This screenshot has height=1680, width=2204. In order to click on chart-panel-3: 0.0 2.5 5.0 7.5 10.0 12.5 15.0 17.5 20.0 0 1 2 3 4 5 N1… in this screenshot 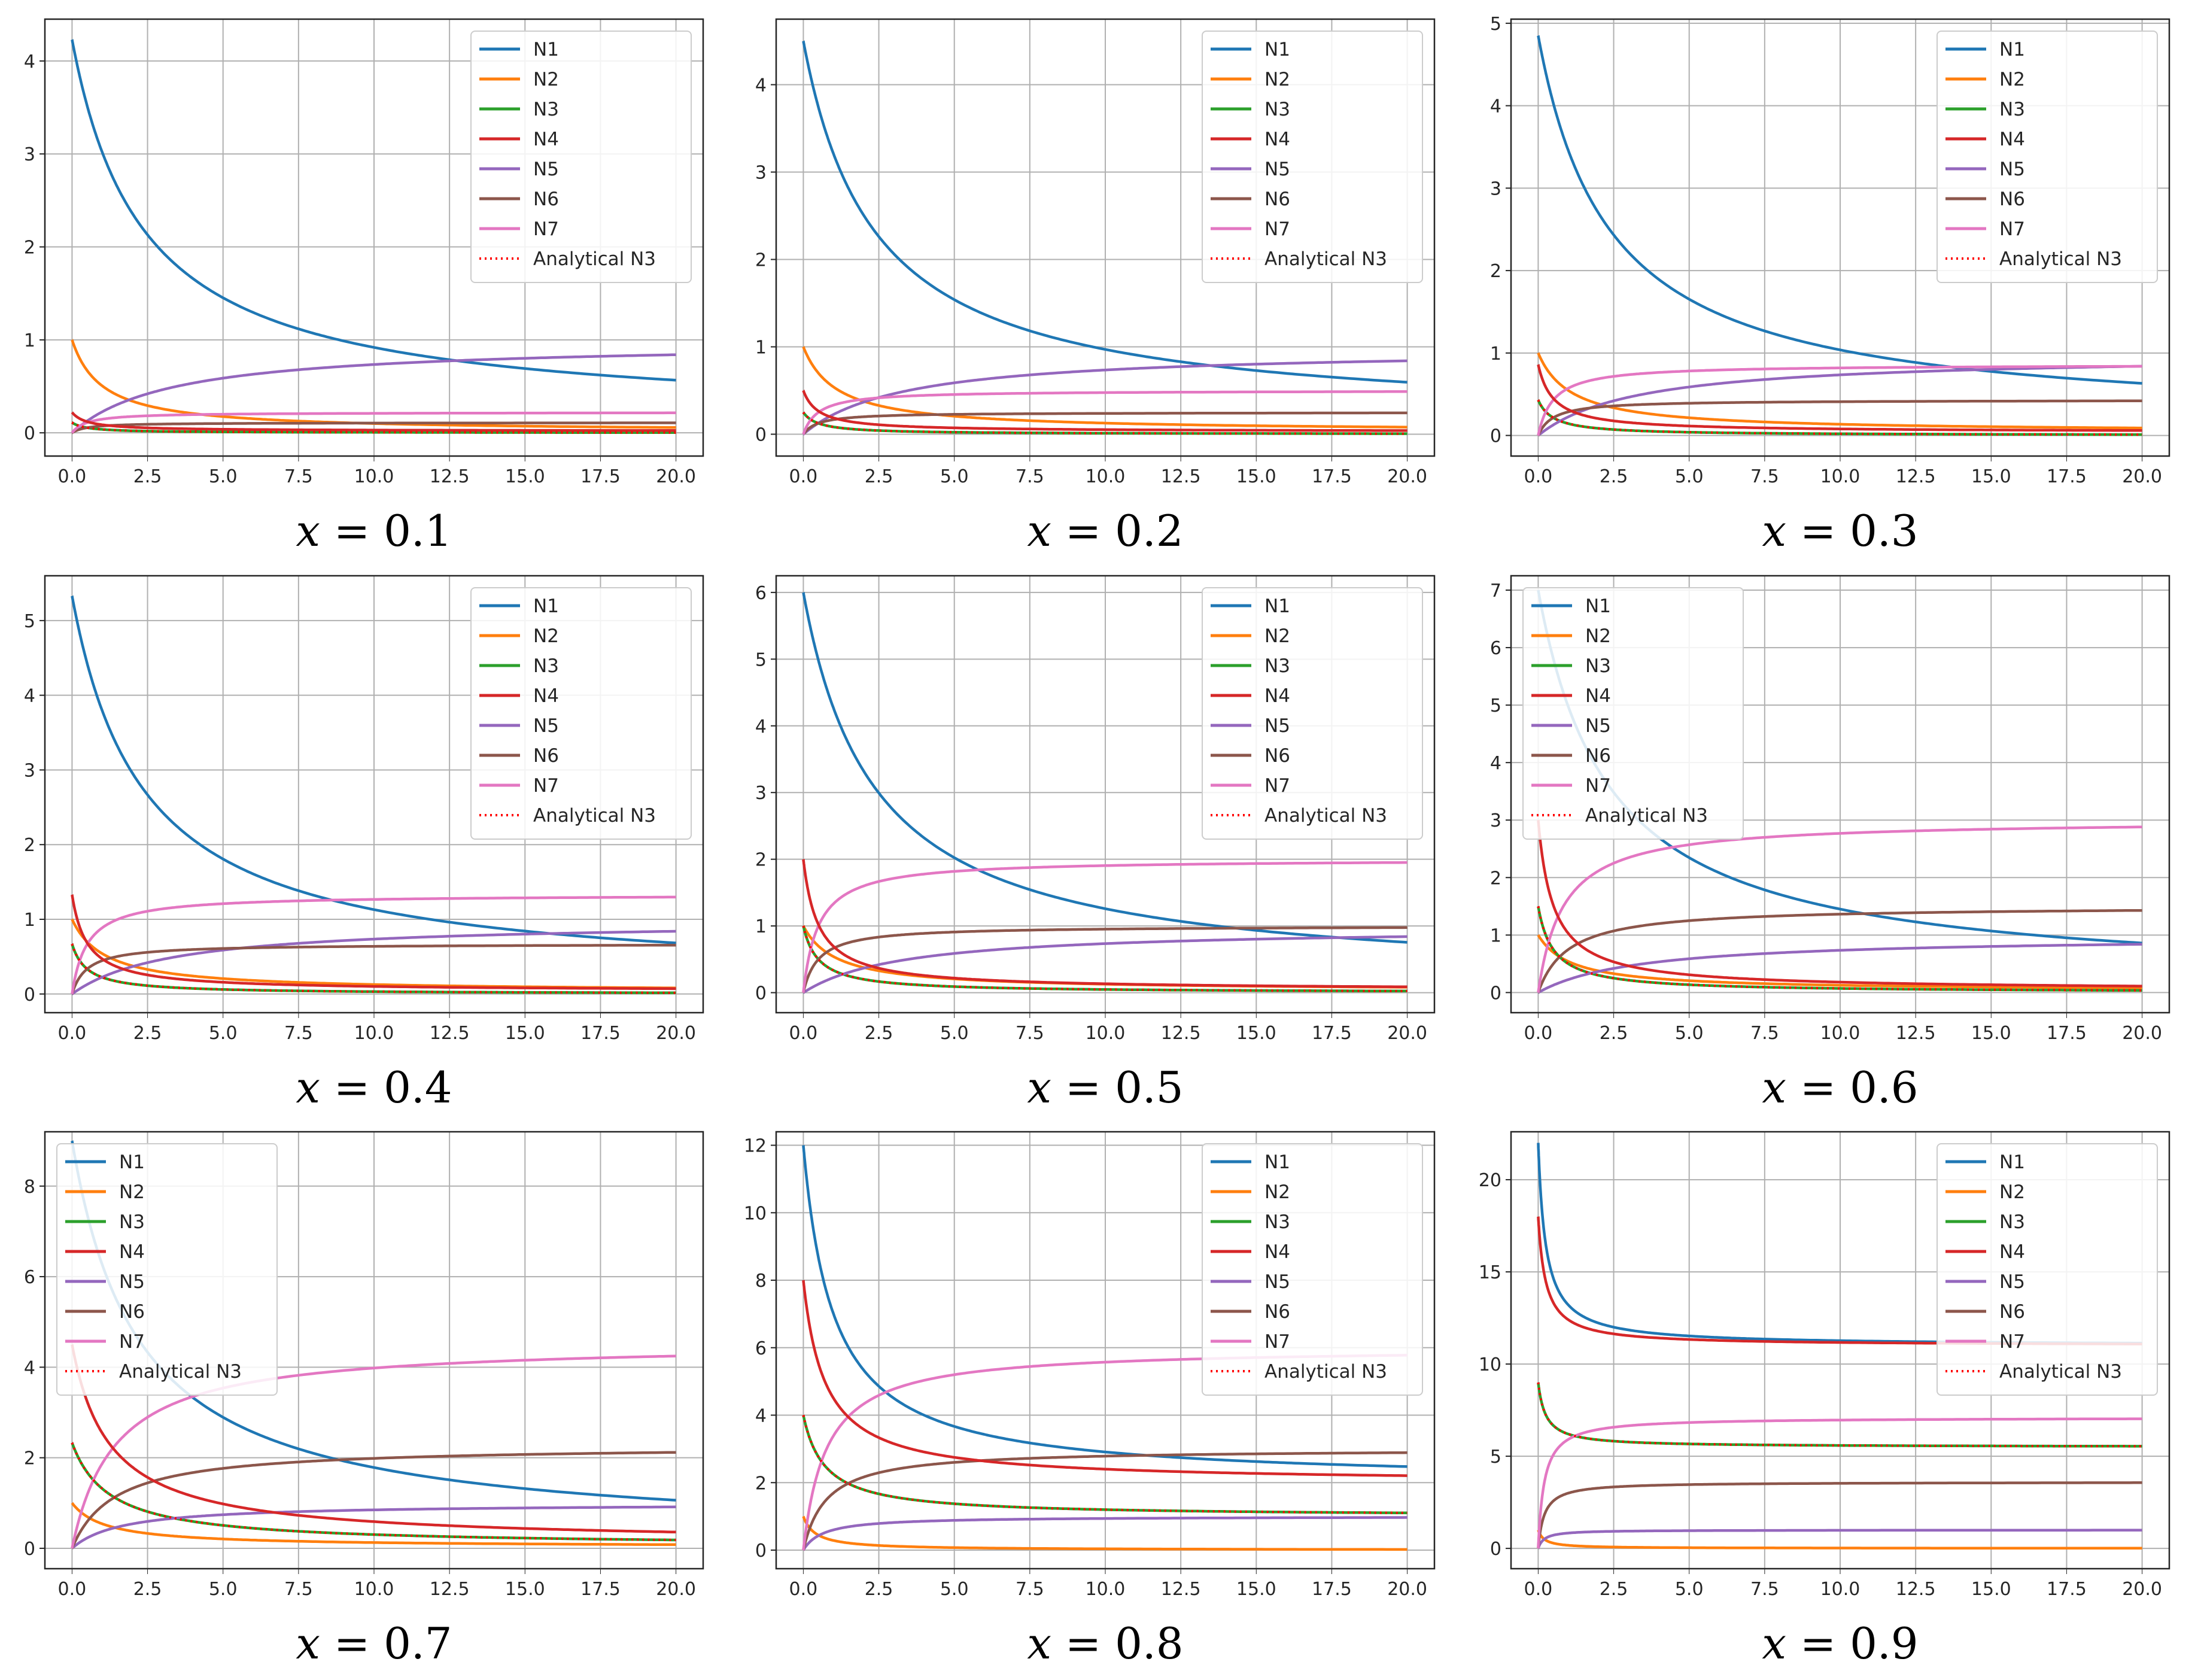, I will do `click(1830, 285)`.